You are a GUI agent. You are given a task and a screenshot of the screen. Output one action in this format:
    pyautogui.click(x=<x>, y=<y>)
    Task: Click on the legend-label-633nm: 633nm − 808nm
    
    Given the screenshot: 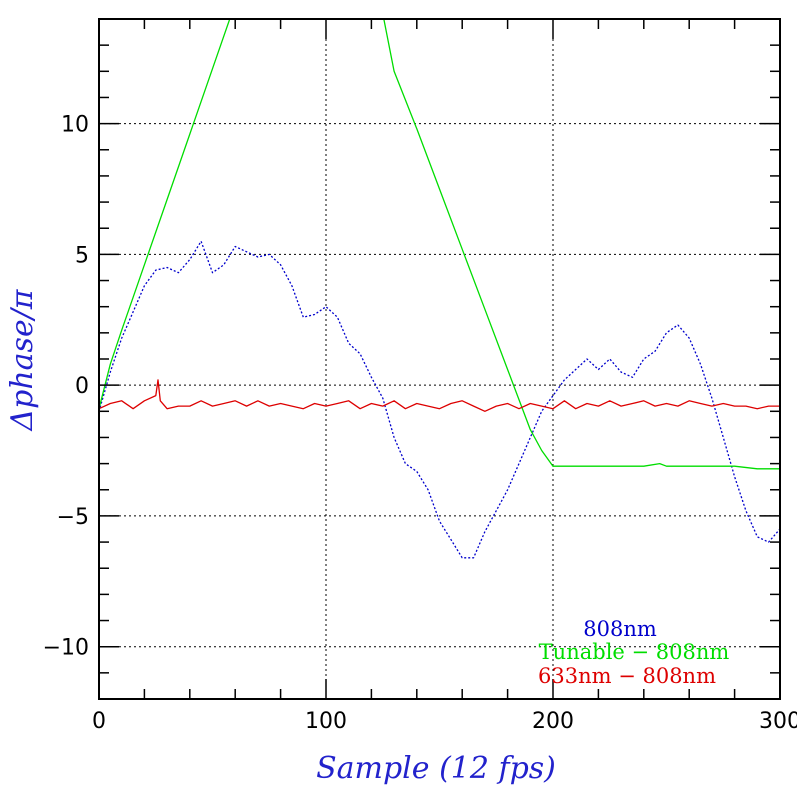 What is the action you would take?
    pyautogui.click(x=627, y=676)
    